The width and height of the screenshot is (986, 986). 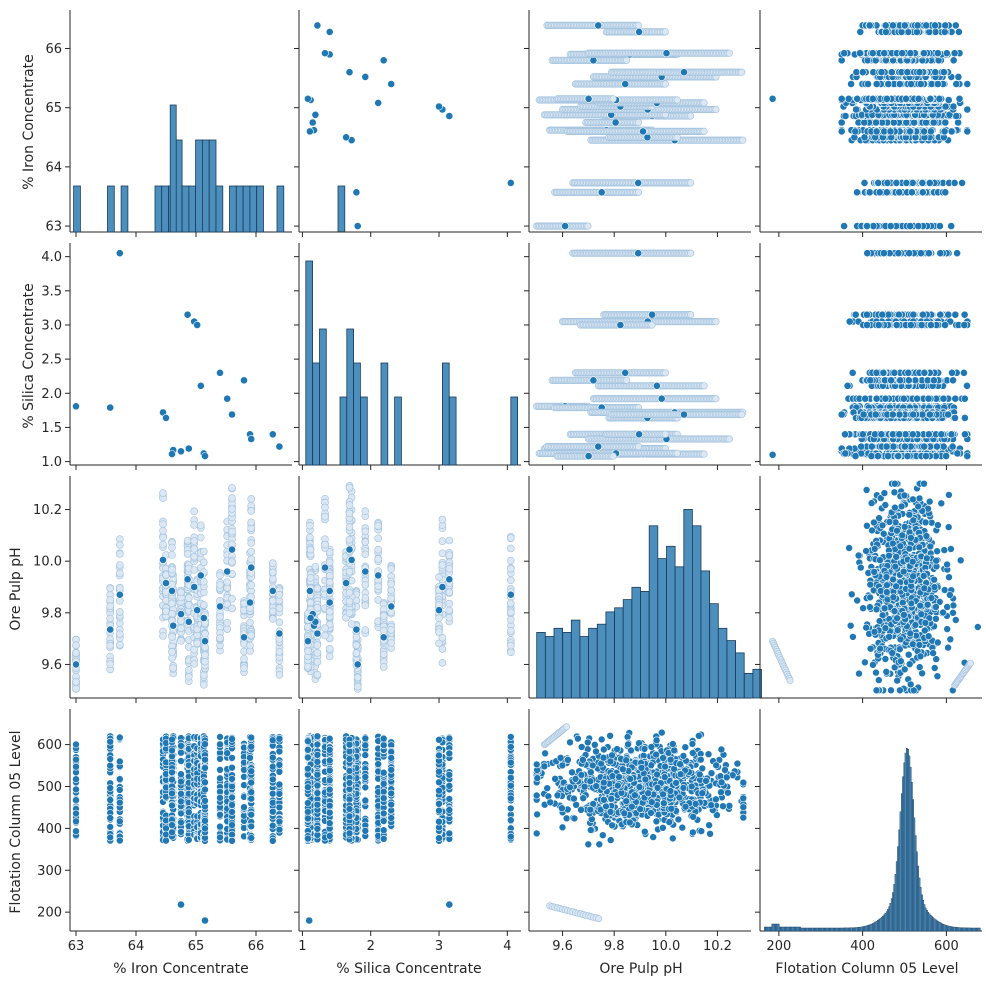 I want to click on y-tick-label: 3.0, so click(x=51, y=325).